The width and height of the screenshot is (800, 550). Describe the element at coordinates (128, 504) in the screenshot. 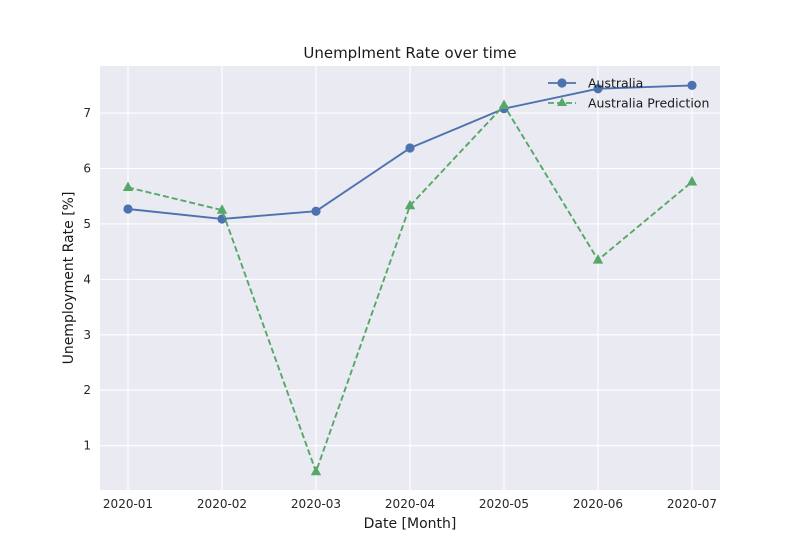

I see `x-tick-label: 2020-01` at that location.